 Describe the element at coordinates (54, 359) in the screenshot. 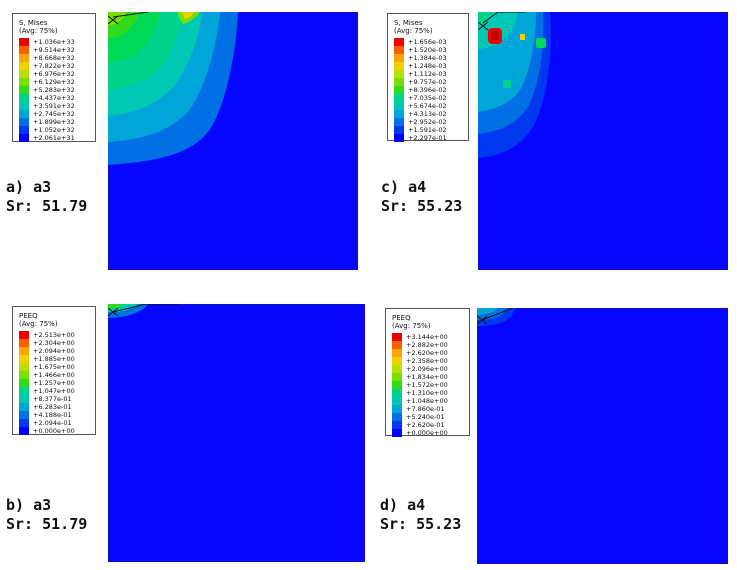

I see `legend-value: +1.885e+00` at that location.